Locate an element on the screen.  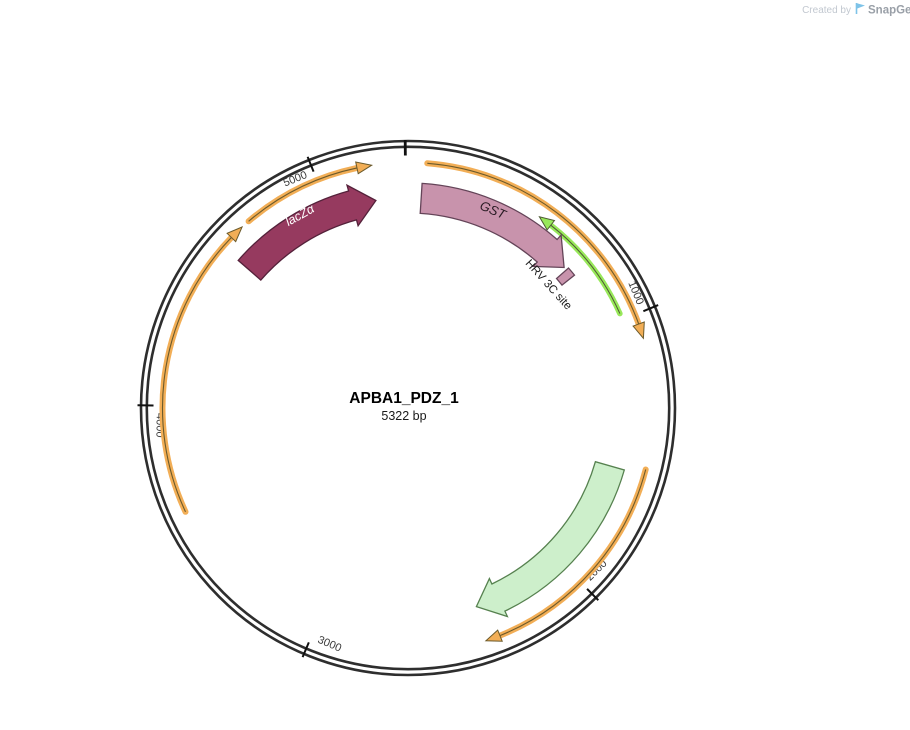
feature-lacZa: lacZα is located at coordinates (307, 232).